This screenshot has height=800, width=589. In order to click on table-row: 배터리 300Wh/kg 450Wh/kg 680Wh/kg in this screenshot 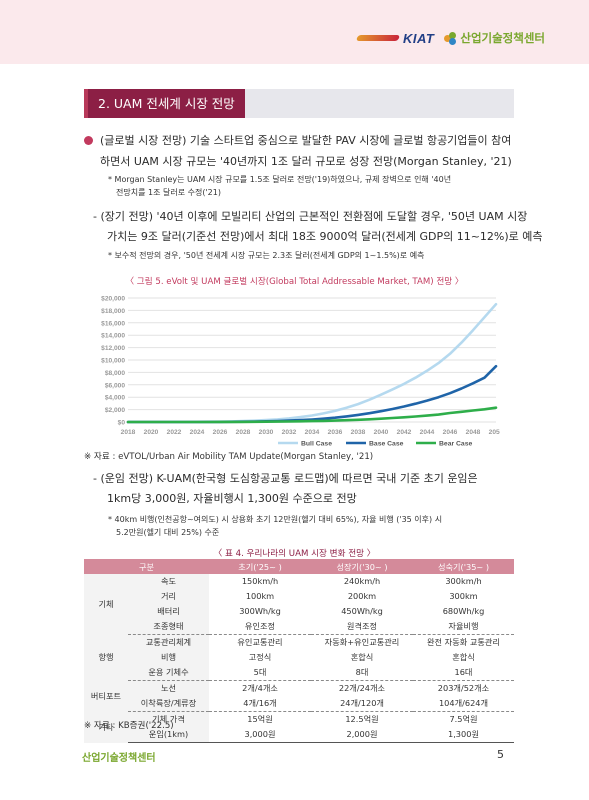, I will do `click(299, 611)`.